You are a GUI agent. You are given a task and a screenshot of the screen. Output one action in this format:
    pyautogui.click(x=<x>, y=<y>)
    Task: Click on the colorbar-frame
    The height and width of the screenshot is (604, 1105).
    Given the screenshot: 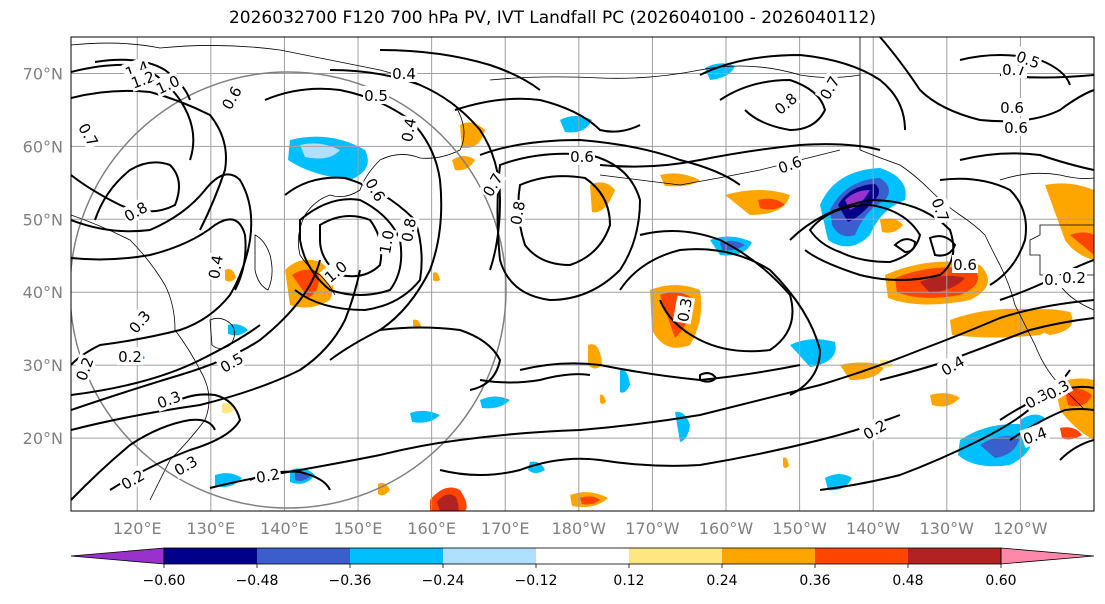 What is the action you would take?
    pyautogui.click(x=582, y=556)
    